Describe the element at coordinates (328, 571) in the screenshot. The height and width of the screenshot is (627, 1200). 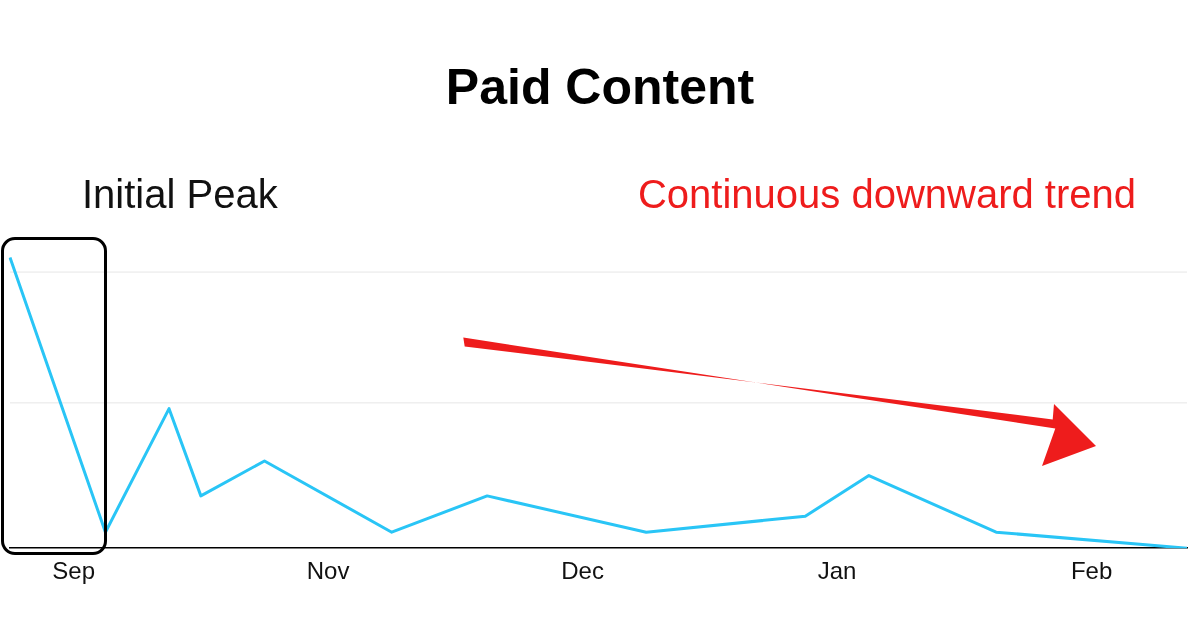
I see `x-tick-label: Nov` at that location.